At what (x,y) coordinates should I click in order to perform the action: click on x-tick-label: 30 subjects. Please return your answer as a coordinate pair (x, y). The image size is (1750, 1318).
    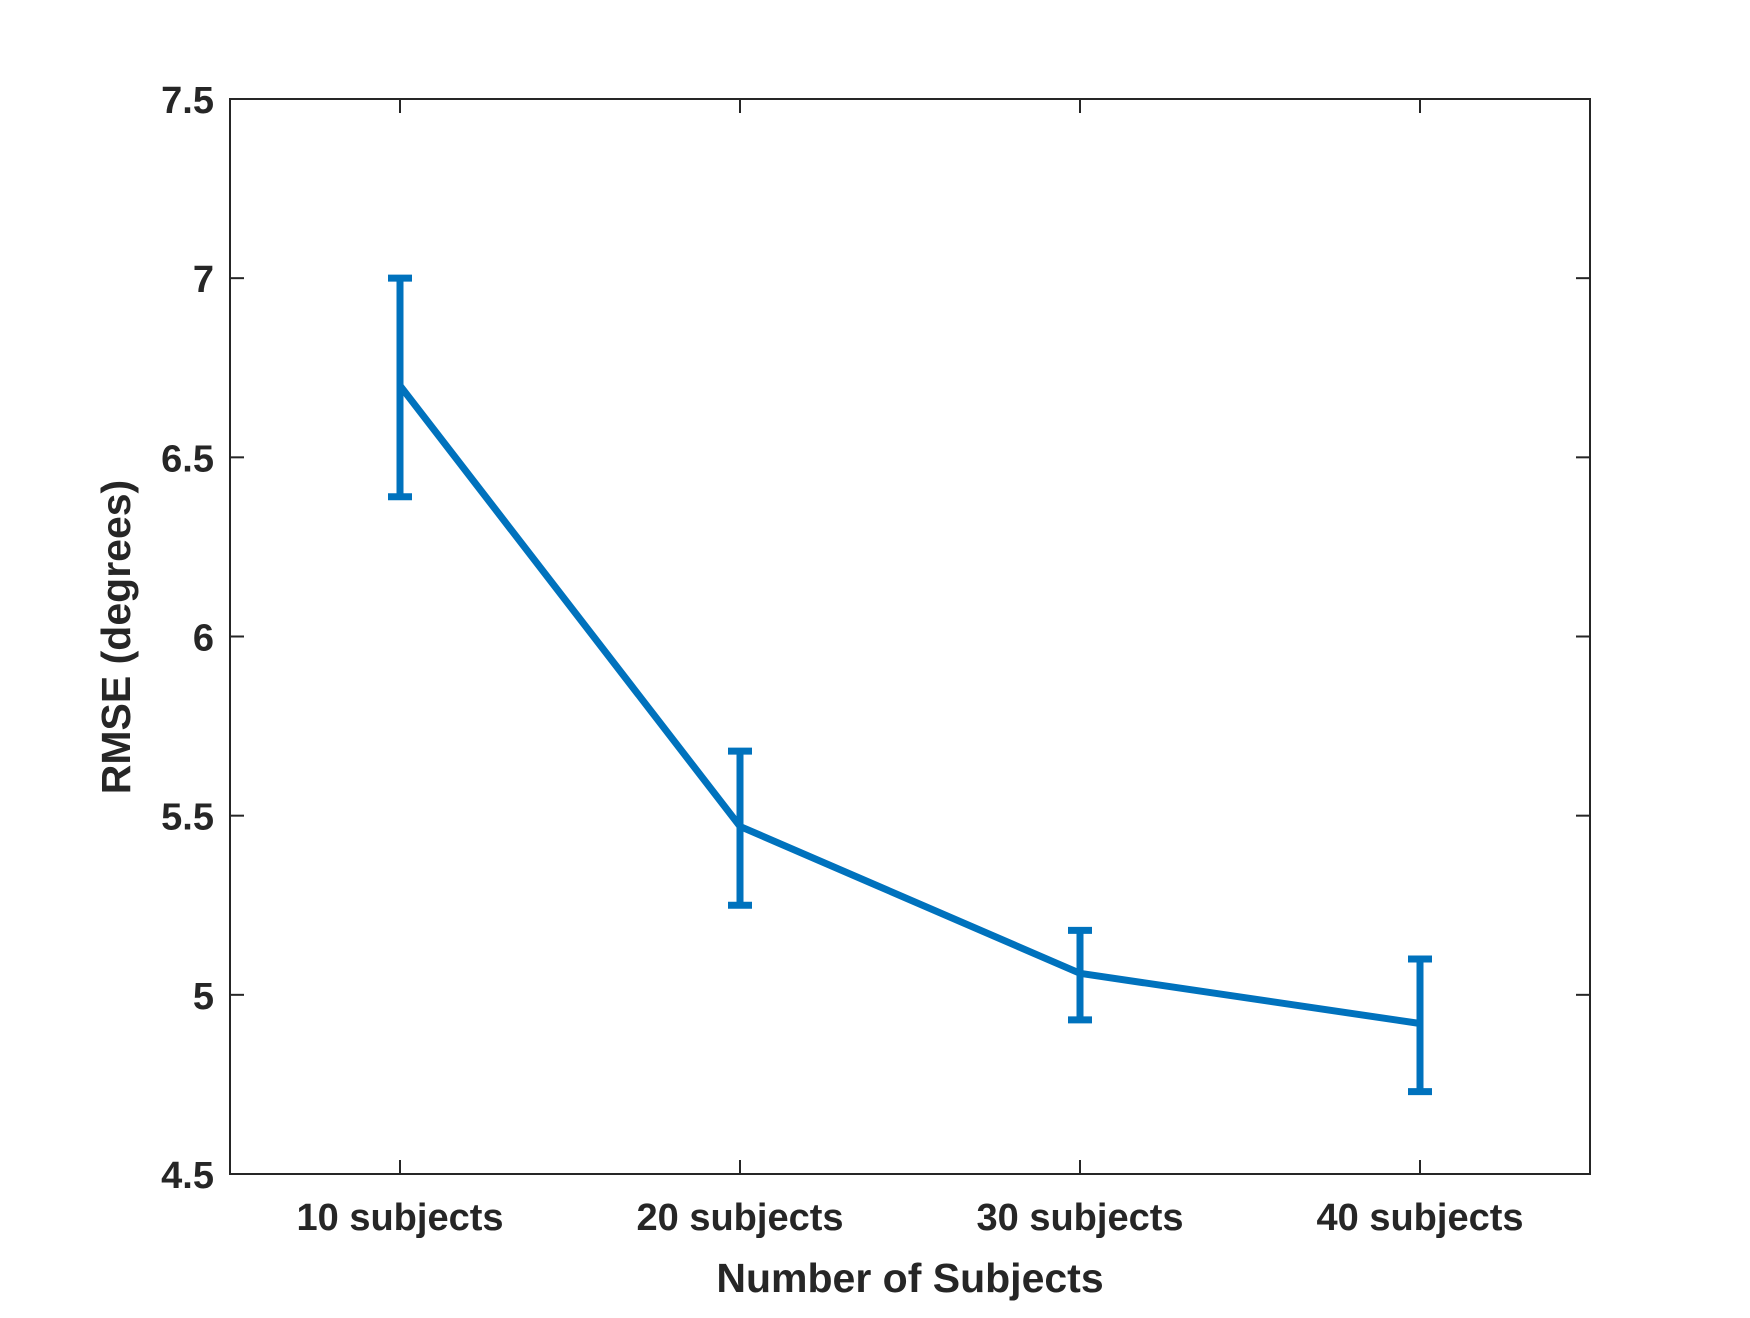
    Looking at the image, I should click on (1080, 1218).